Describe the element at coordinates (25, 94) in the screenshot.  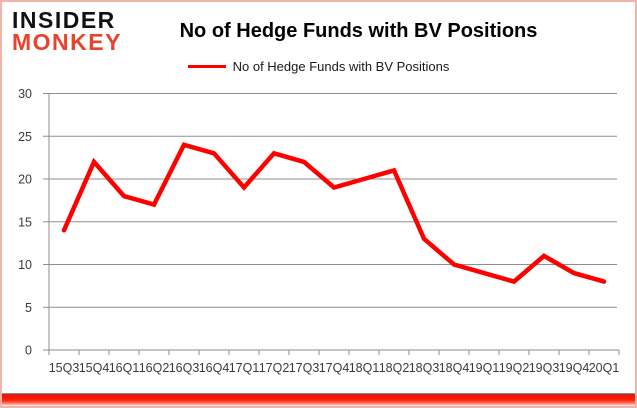
I see `y-tick-label: 30` at that location.